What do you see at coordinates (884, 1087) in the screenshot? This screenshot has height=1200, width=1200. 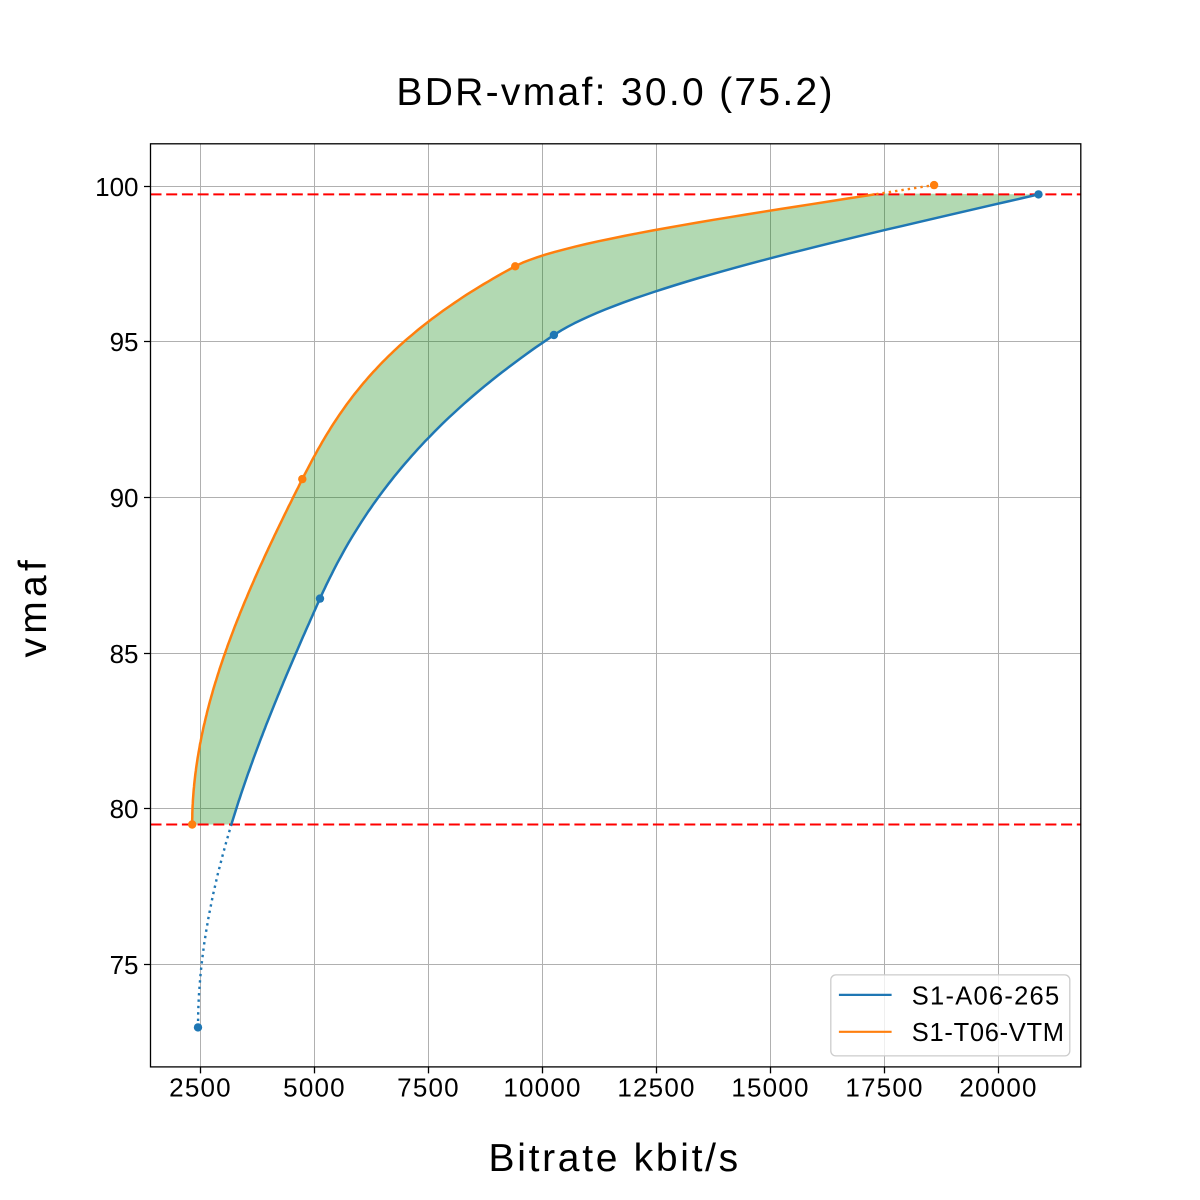 I see `svg-text: 17500` at bounding box center [884, 1087].